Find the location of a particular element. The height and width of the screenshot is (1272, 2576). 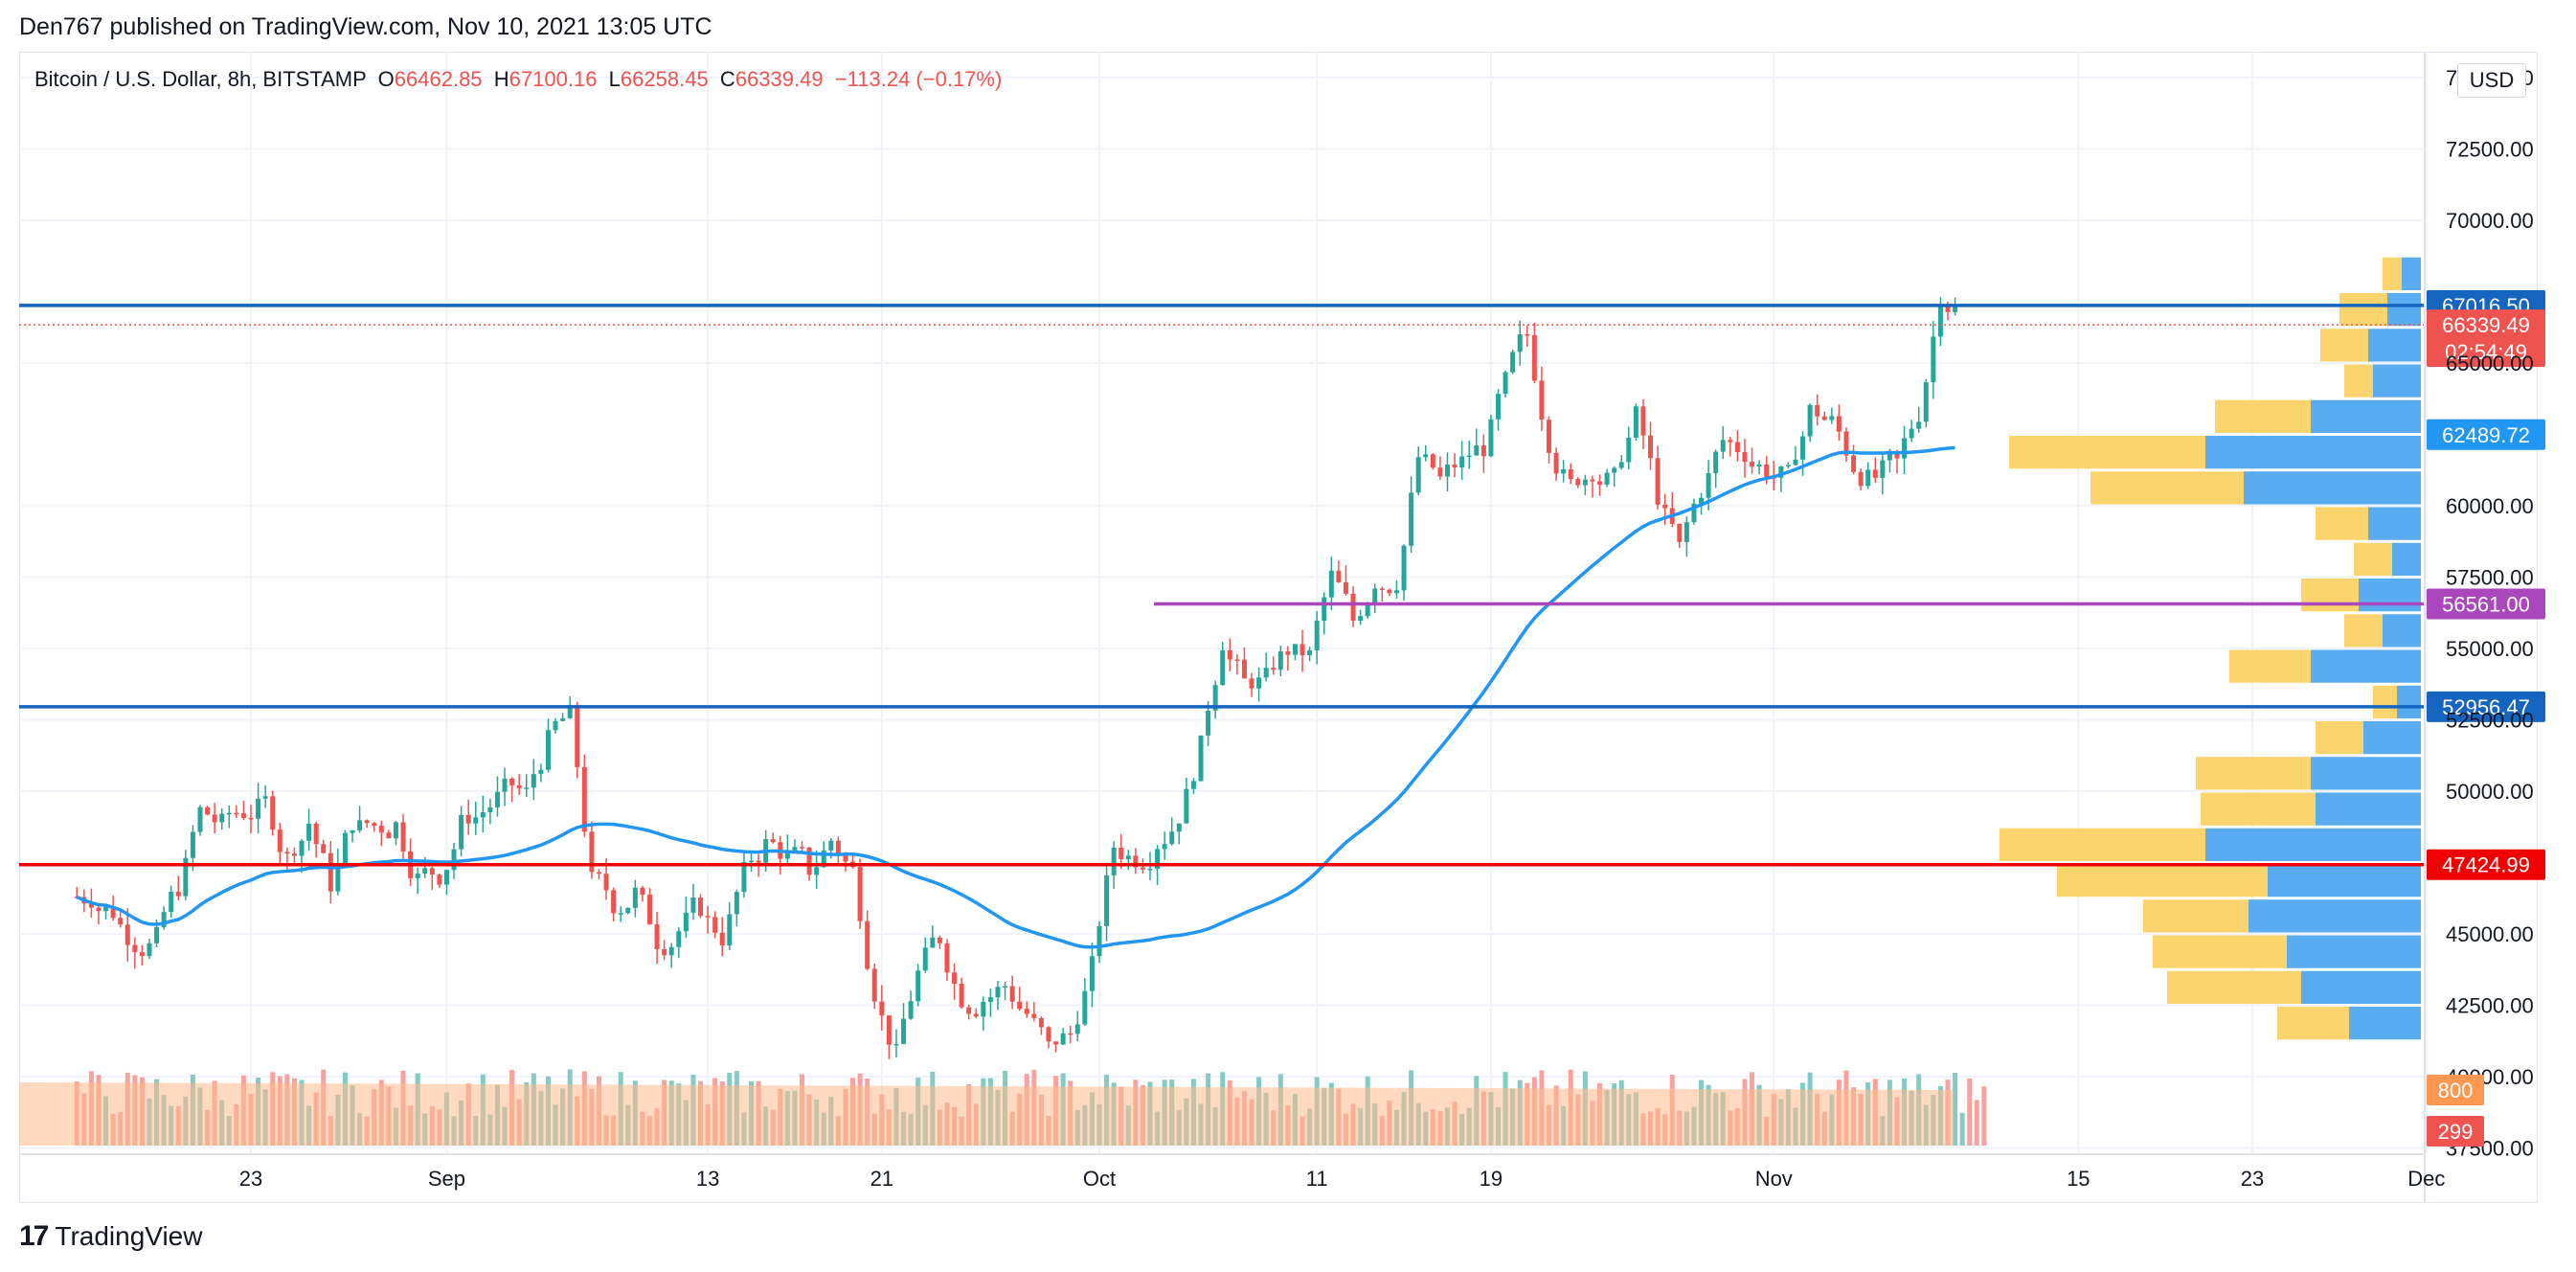

price-axis-label: 60000.00 is located at coordinates (2490, 506).